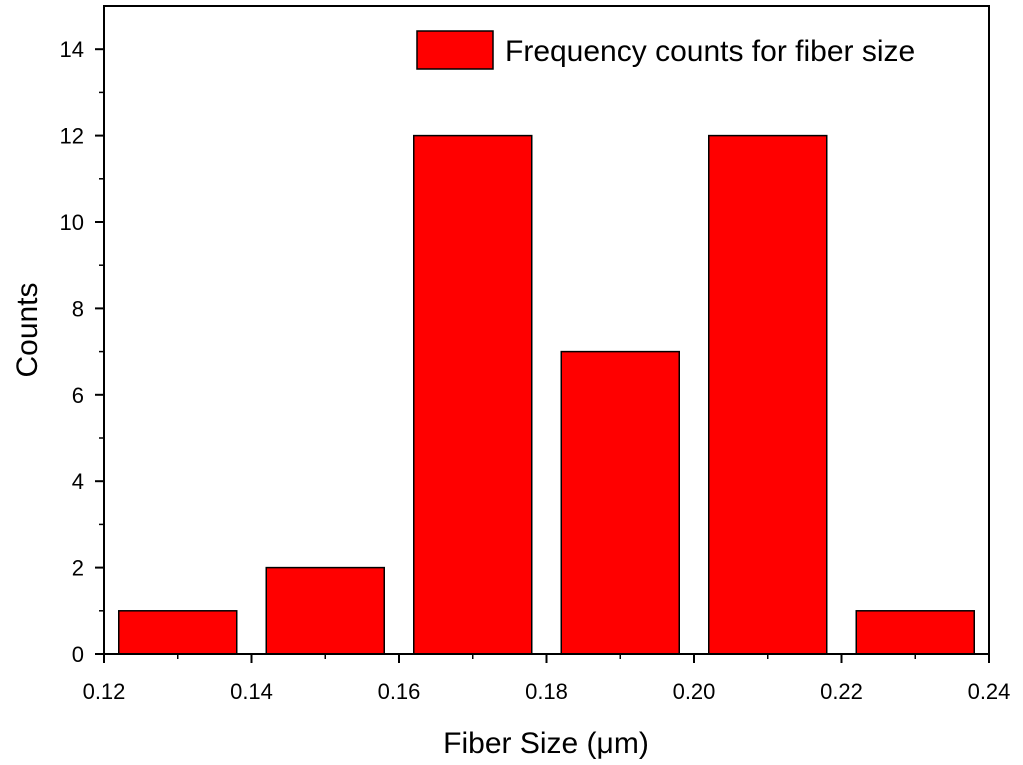 This screenshot has width=1023, height=765. Describe the element at coordinates (78, 395) in the screenshot. I see `y-tick-label: 6` at that location.